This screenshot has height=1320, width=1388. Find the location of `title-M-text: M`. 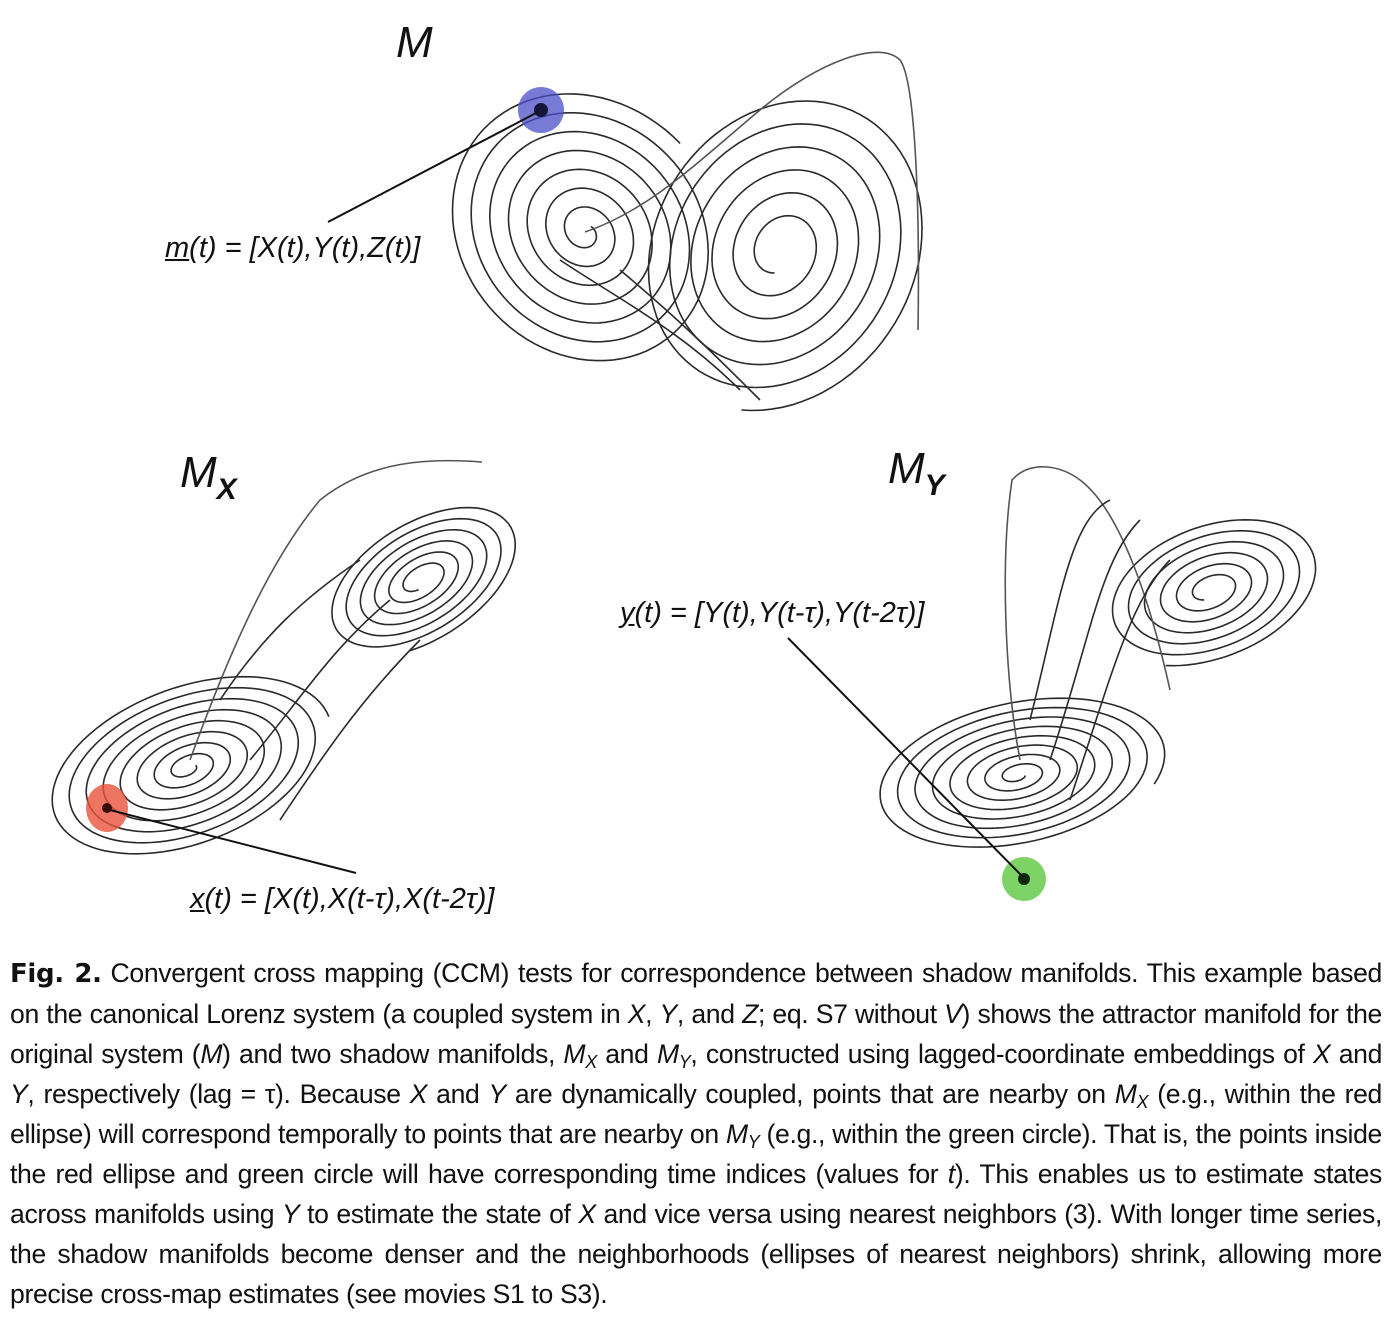

title-M-text: M is located at coordinates (414, 42).